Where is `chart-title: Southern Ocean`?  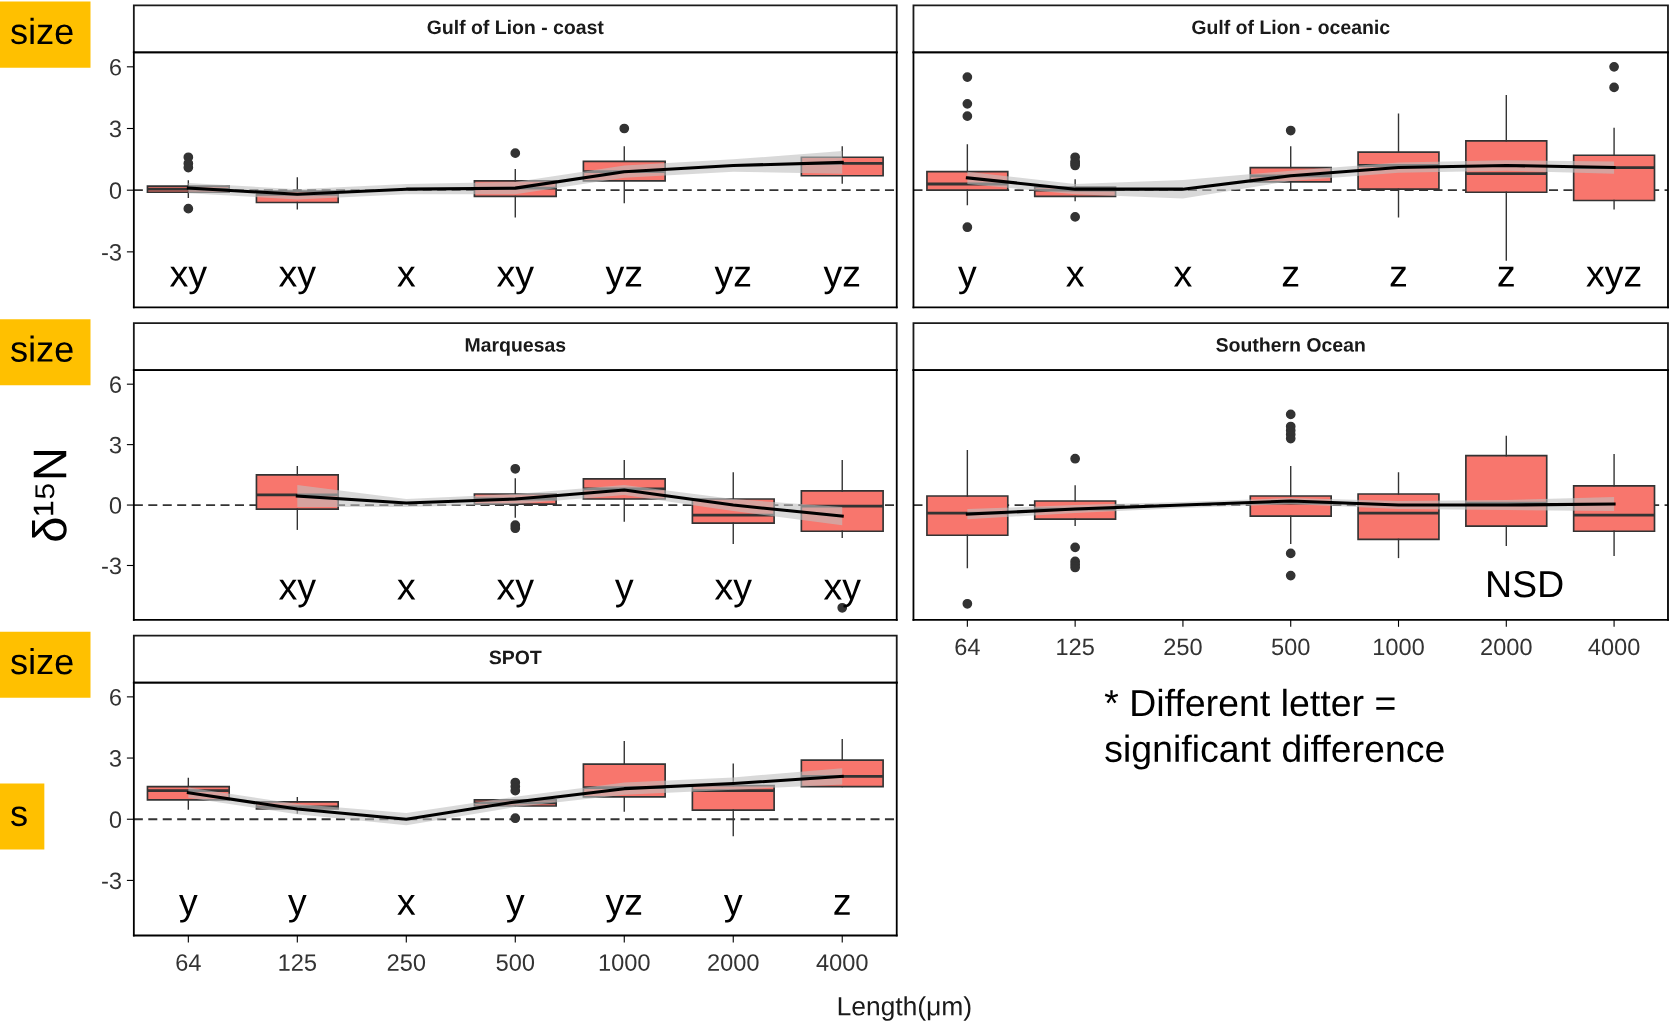 chart-title: Southern Ocean is located at coordinates (1290, 344).